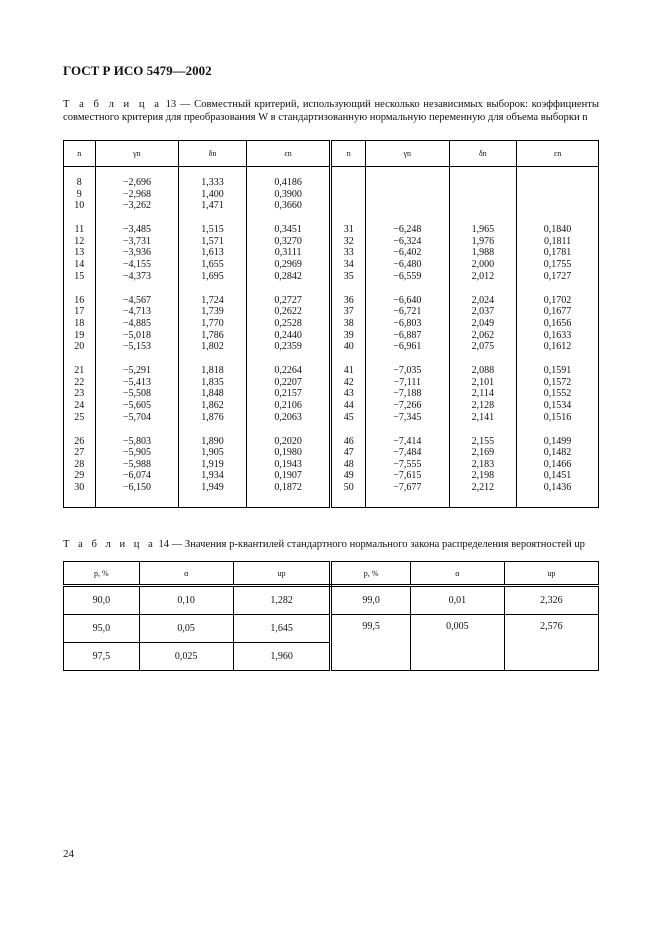 The image size is (661, 936). I want to click on cell-value: 0,1499, so click(557, 441).